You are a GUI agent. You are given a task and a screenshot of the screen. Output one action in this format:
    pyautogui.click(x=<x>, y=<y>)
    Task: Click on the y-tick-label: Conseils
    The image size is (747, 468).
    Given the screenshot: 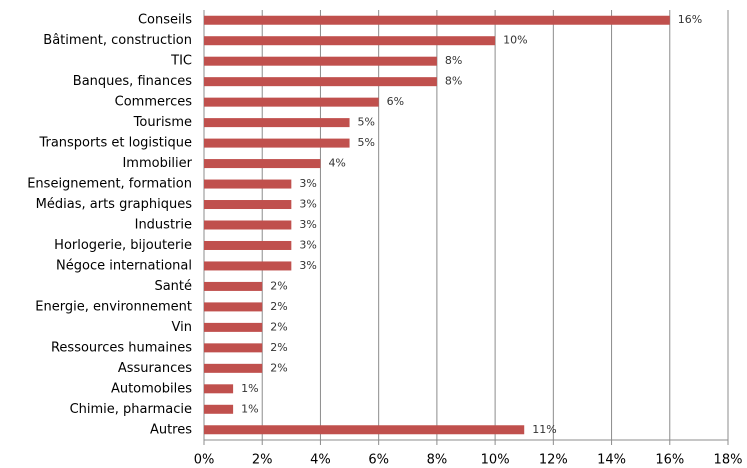 What is the action you would take?
    pyautogui.click(x=165, y=20)
    